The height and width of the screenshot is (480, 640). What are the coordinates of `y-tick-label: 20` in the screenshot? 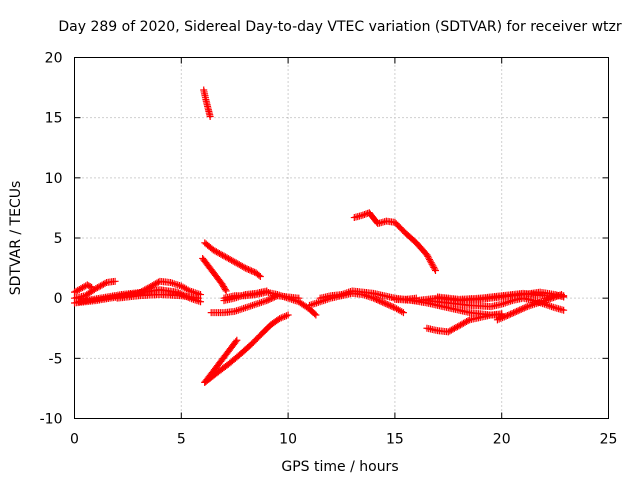 It's located at (54, 59).